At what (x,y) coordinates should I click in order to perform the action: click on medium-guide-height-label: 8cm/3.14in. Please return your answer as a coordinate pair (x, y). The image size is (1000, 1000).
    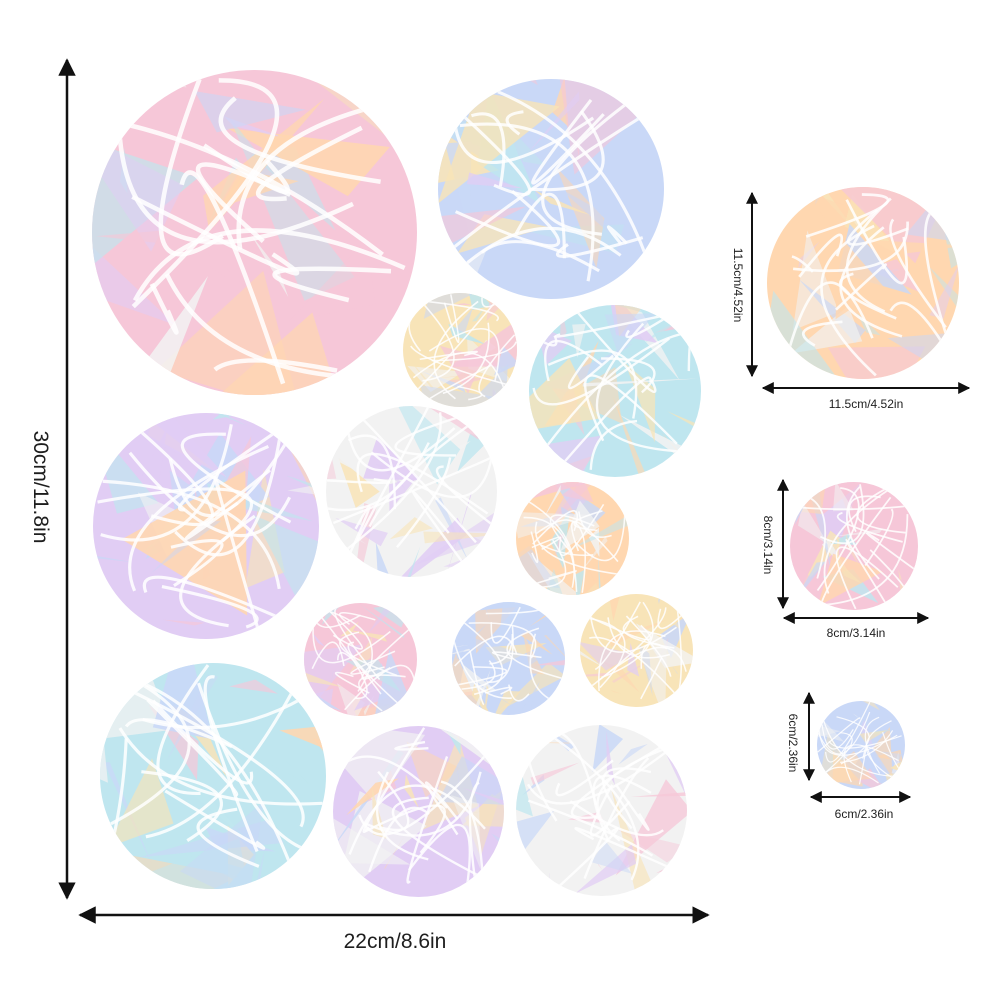
    Looking at the image, I should click on (768, 545).